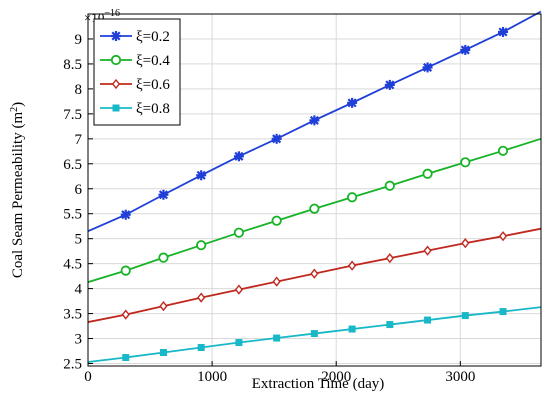  I want to click on y-tick-label: 3.5, so click(72, 315).